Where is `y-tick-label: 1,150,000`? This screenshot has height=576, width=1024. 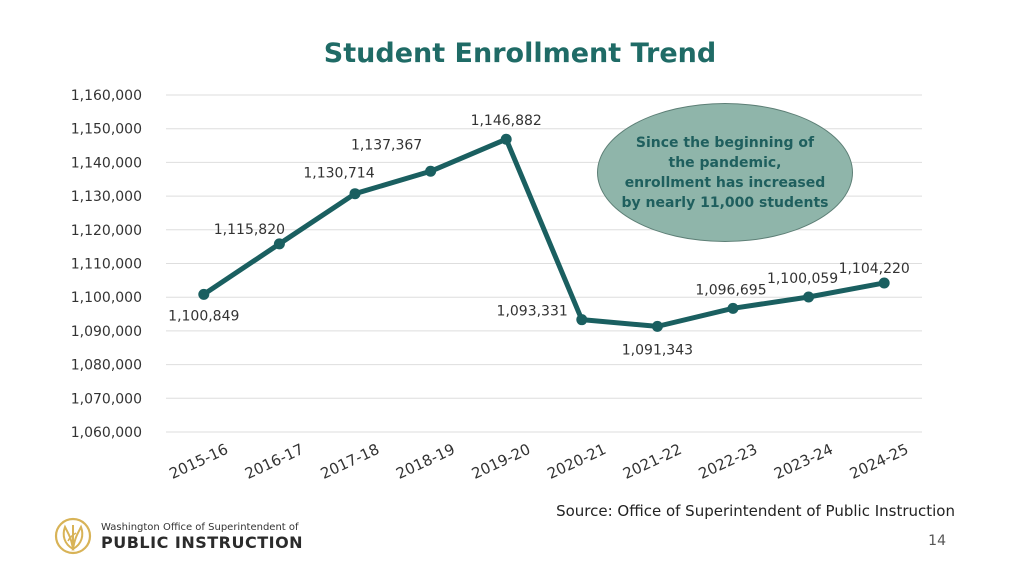
y-tick-label: 1,150,000 is located at coordinates (106, 130).